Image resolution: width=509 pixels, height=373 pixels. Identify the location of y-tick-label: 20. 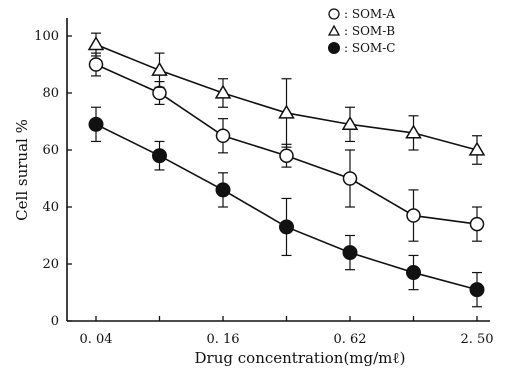
(50, 264).